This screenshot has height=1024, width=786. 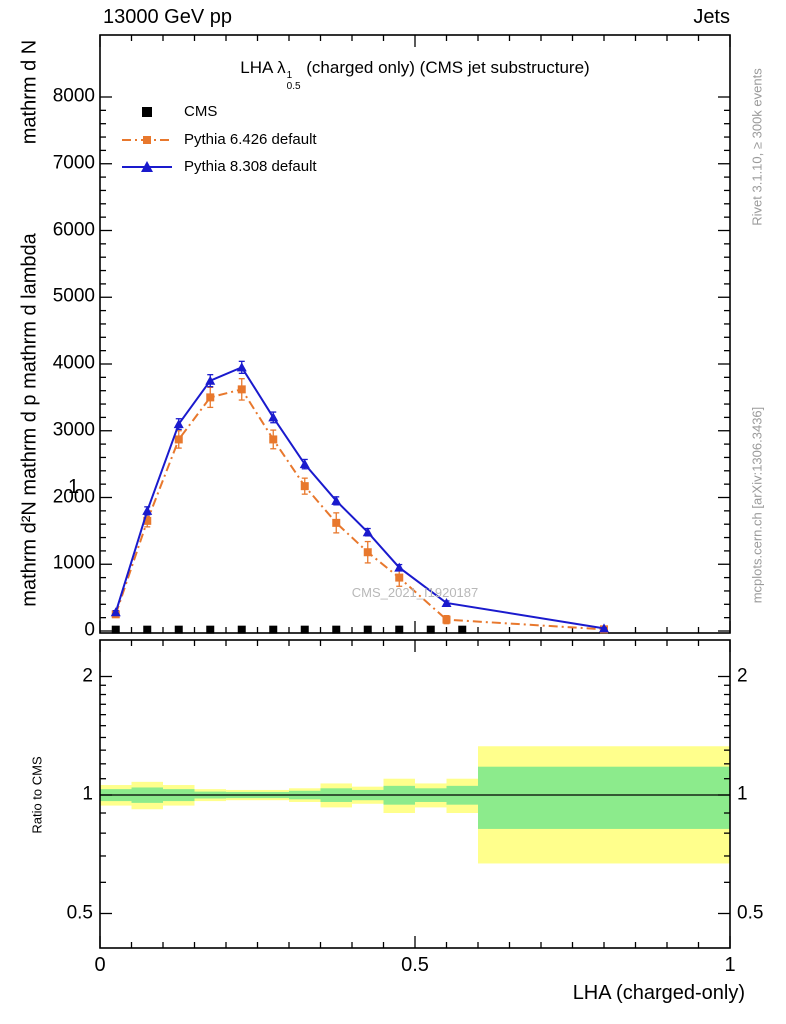 What do you see at coordinates (73, 563) in the screenshot?
I see `y-tick-label-1000: 1000` at bounding box center [73, 563].